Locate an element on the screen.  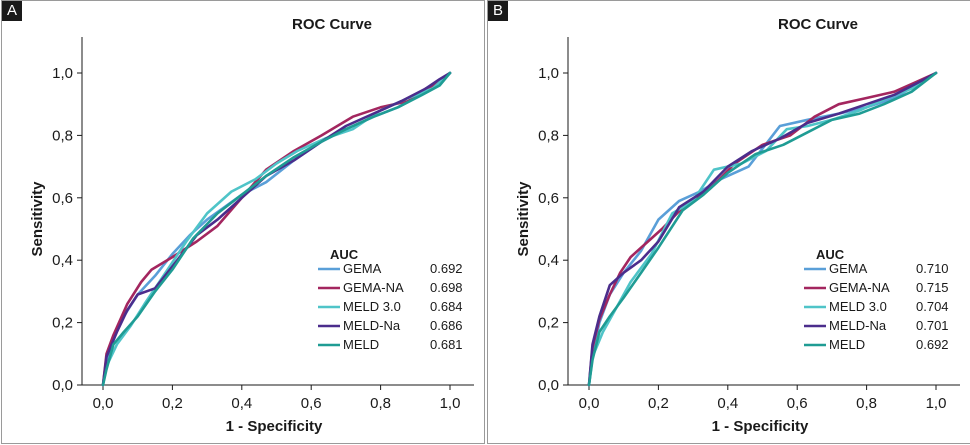
legend-auc-value: 0.710 is located at coordinates (932, 268).